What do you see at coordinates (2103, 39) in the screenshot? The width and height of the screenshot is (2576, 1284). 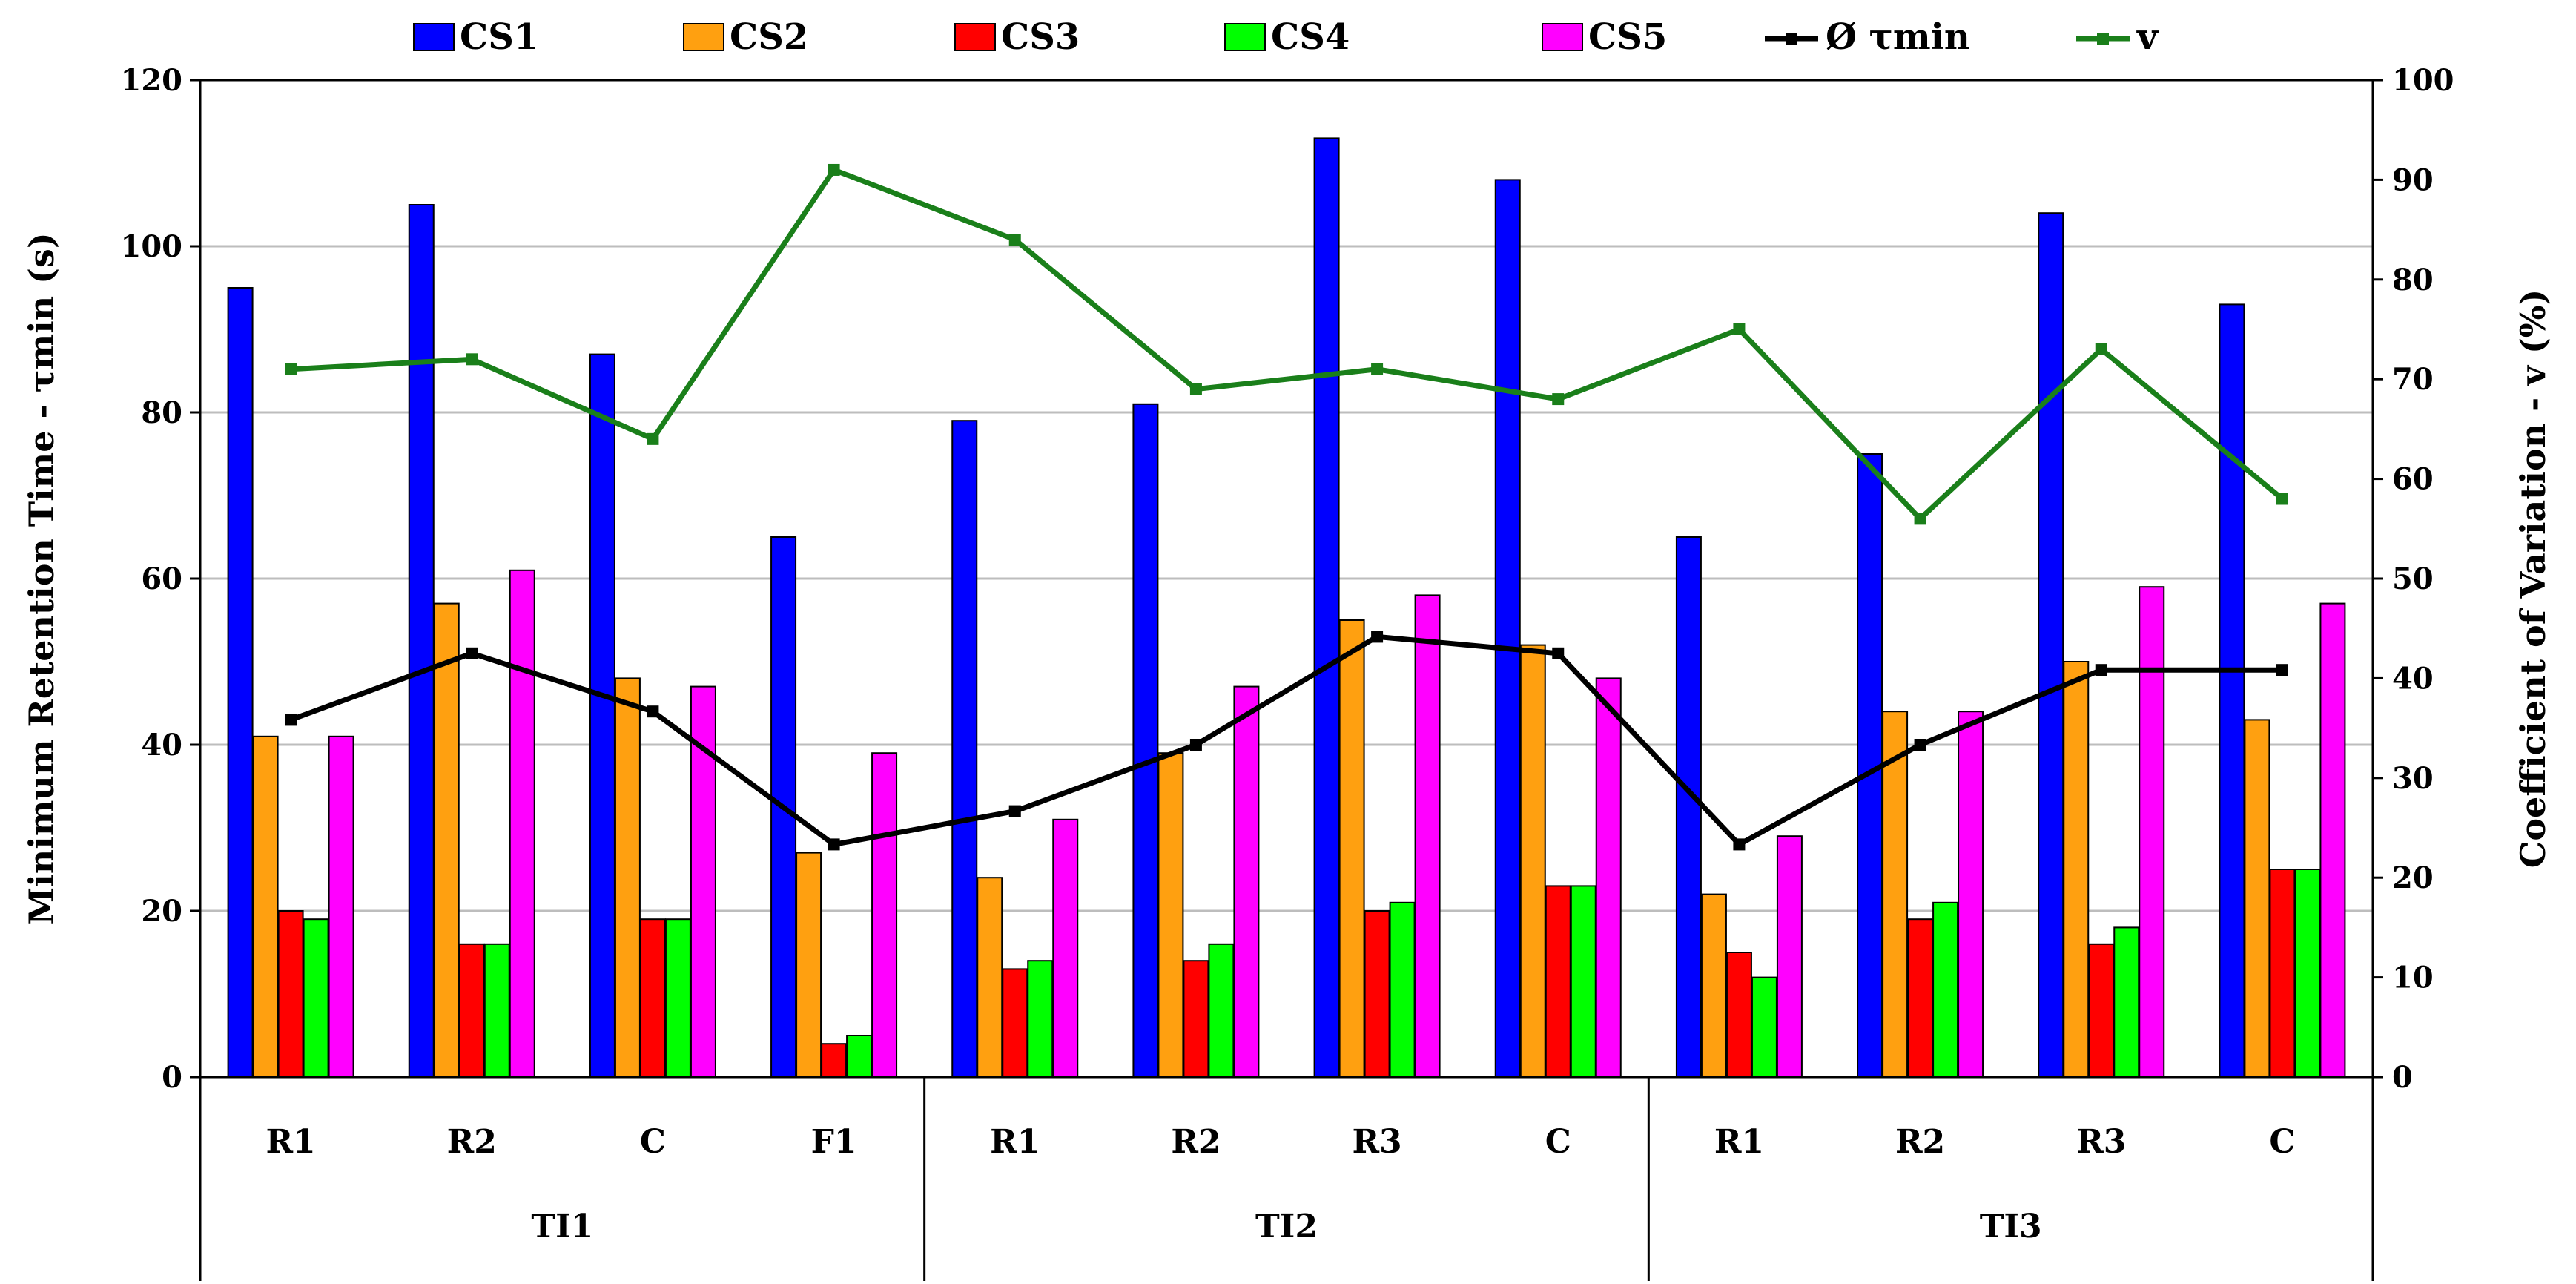 I see `legend-marker-v` at bounding box center [2103, 39].